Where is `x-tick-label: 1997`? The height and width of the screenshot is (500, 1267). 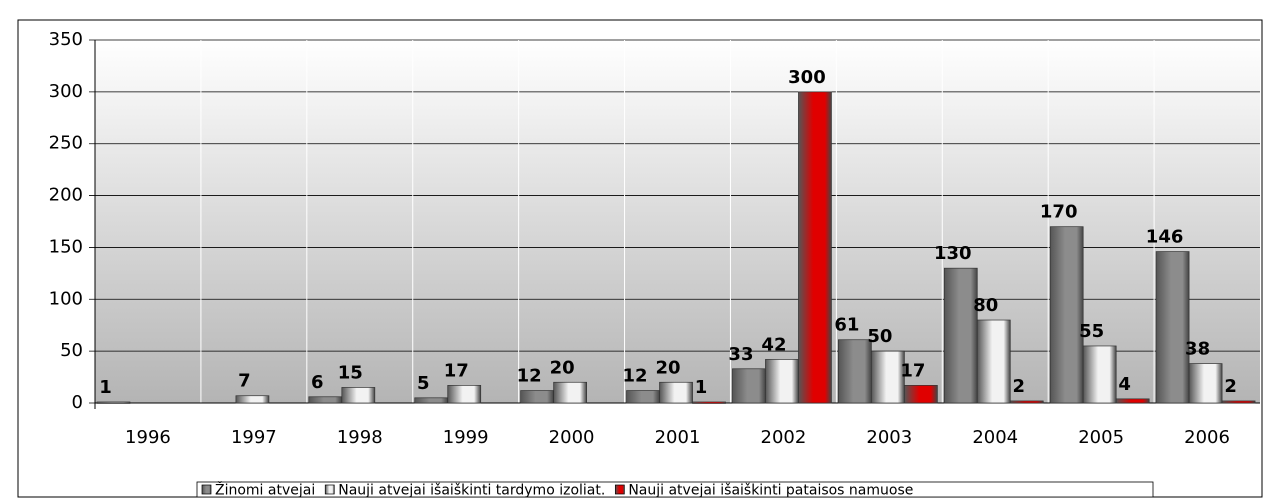 x-tick-label: 1997 is located at coordinates (254, 437).